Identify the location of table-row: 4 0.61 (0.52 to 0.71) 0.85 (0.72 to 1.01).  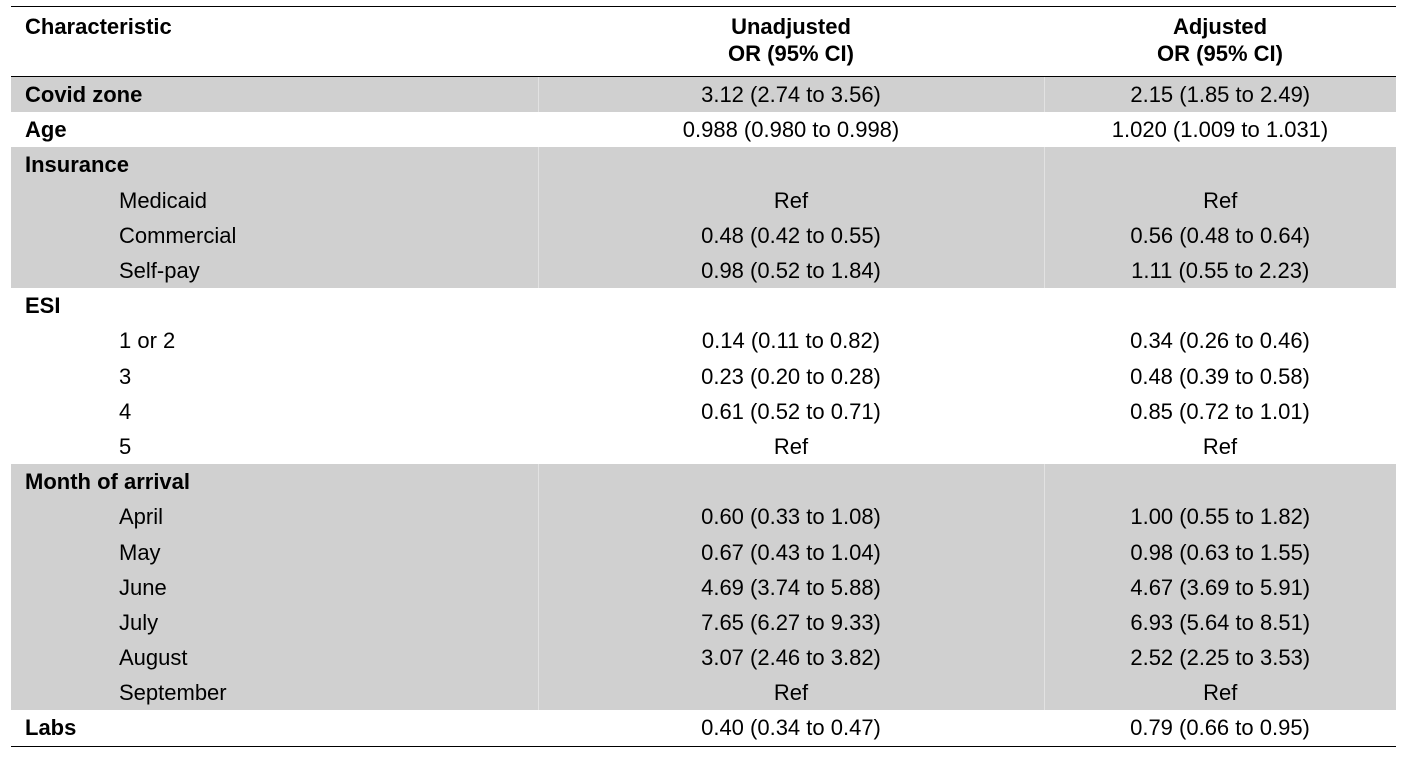
(703, 411).